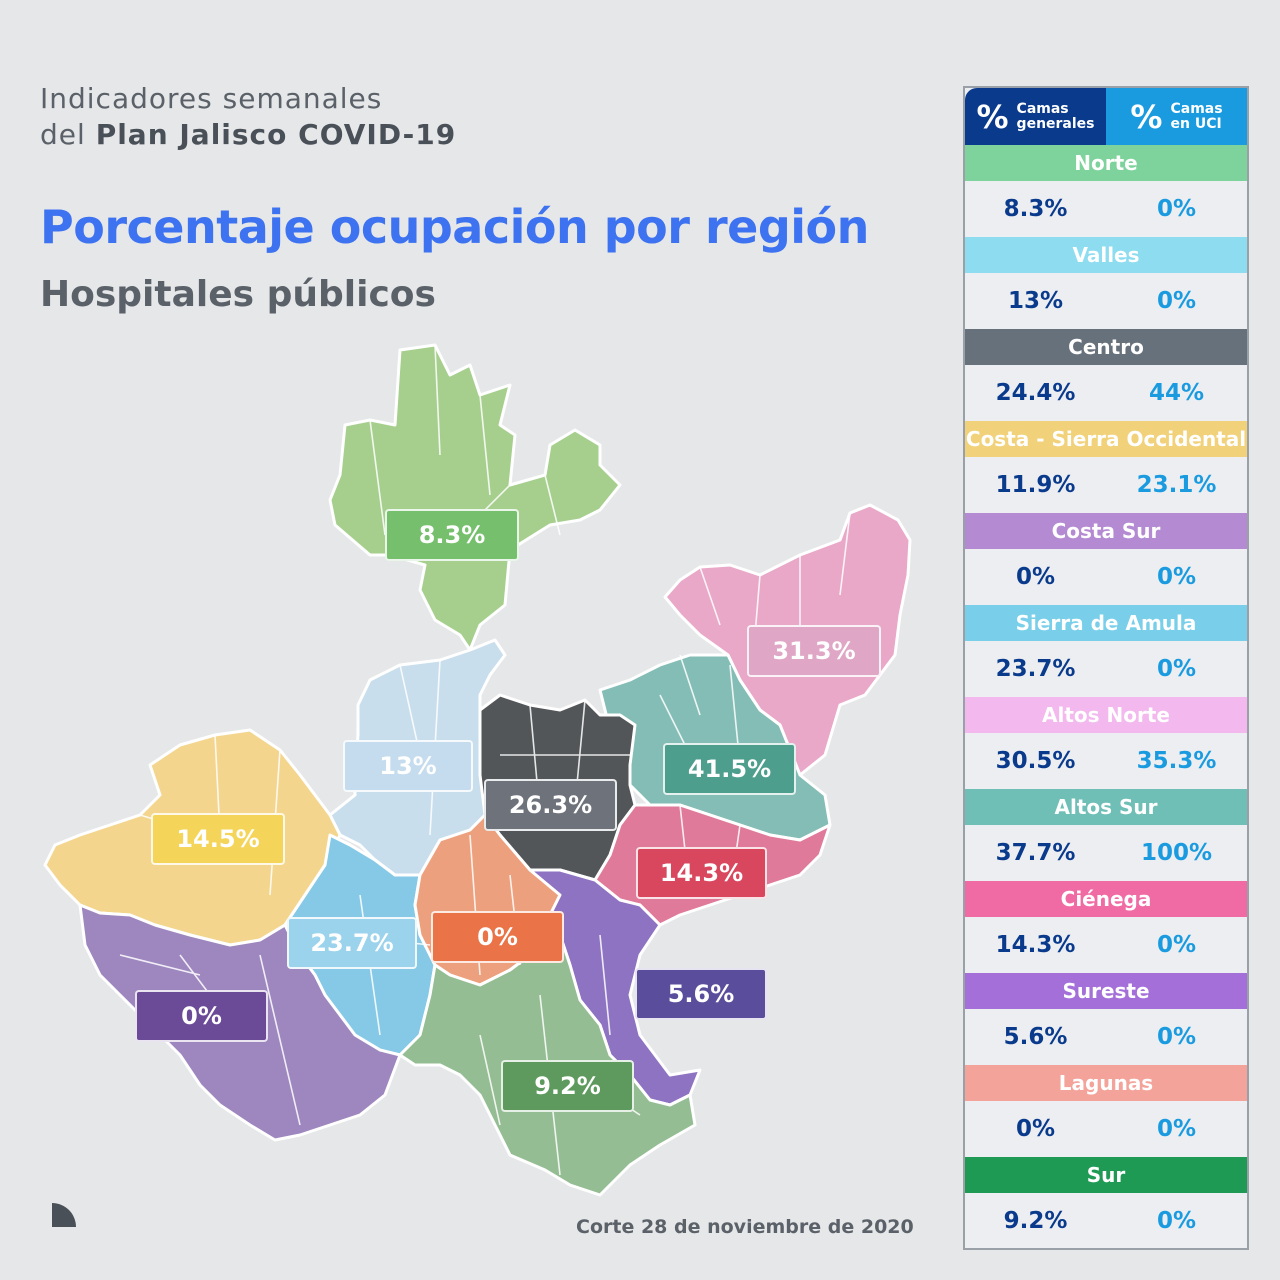 This screenshot has width=1280, height=1280. What do you see at coordinates (1176, 761) in the screenshot?
I see `camas-uci-value: 35.3%` at bounding box center [1176, 761].